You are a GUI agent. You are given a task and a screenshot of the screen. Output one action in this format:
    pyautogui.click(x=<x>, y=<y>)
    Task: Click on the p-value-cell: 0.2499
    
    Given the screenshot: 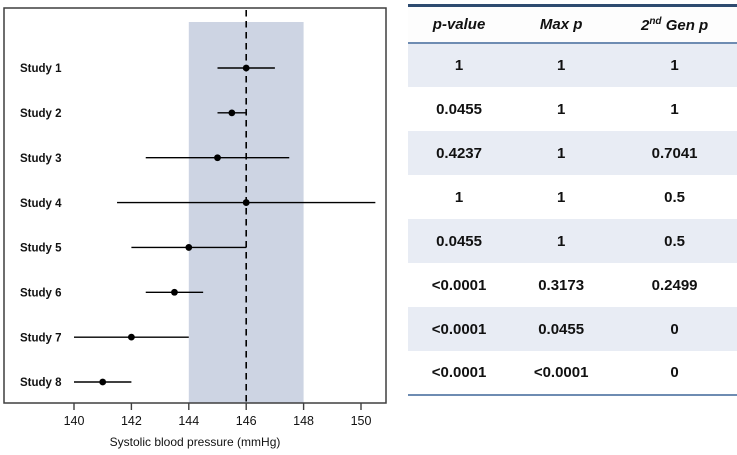 What is the action you would take?
    pyautogui.click(x=674, y=285)
    